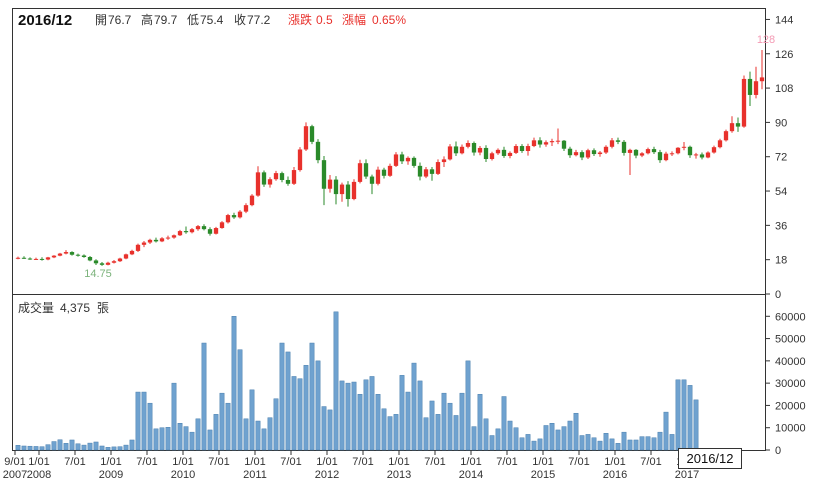 This screenshot has width=820, height=485. What do you see at coordinates (103, 308) in the screenshot?
I see `volume-unit: 張` at bounding box center [103, 308].